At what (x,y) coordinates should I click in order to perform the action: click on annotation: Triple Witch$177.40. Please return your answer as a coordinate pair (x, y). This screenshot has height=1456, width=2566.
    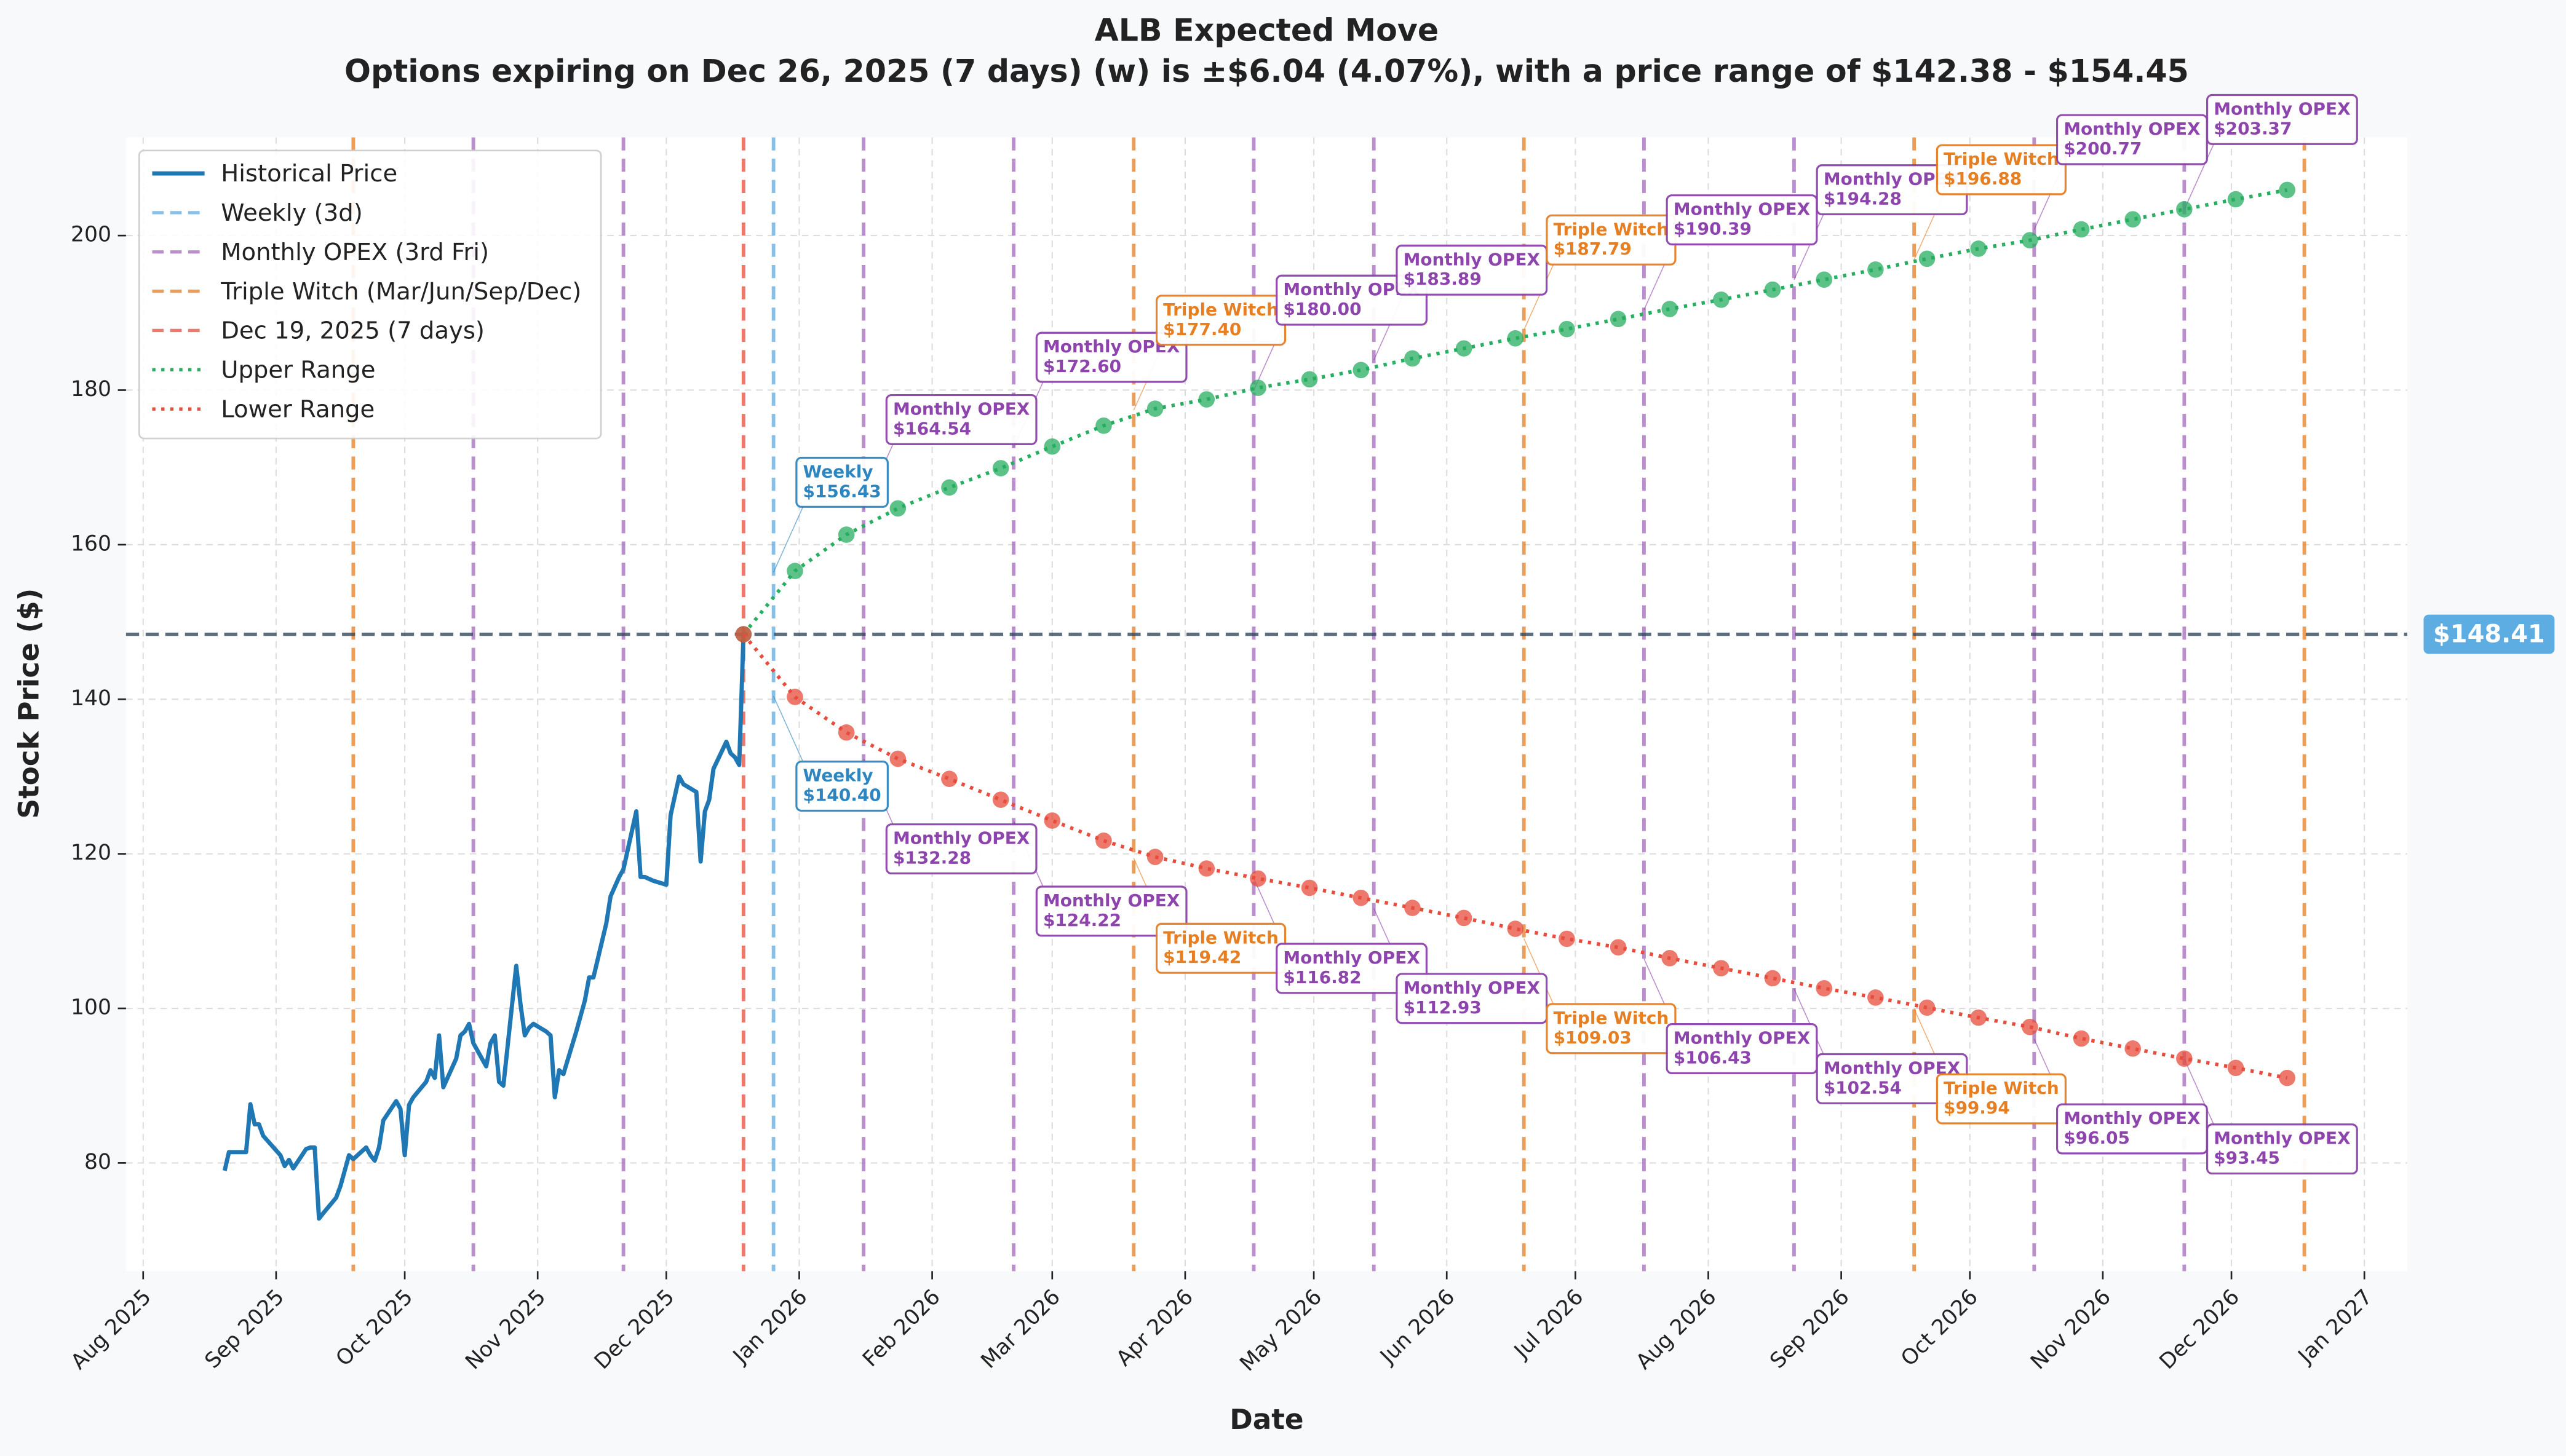
    Looking at the image, I should click on (1221, 320).